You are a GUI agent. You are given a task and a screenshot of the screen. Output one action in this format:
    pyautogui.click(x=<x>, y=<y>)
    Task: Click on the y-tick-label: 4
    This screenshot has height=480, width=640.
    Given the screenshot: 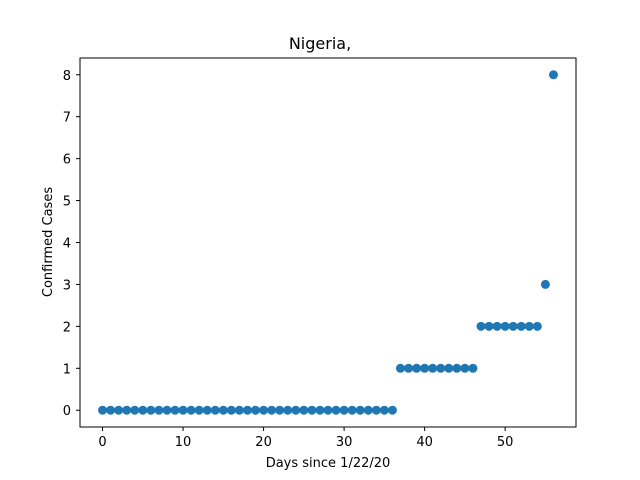 What is the action you would take?
    pyautogui.click(x=67, y=244)
    